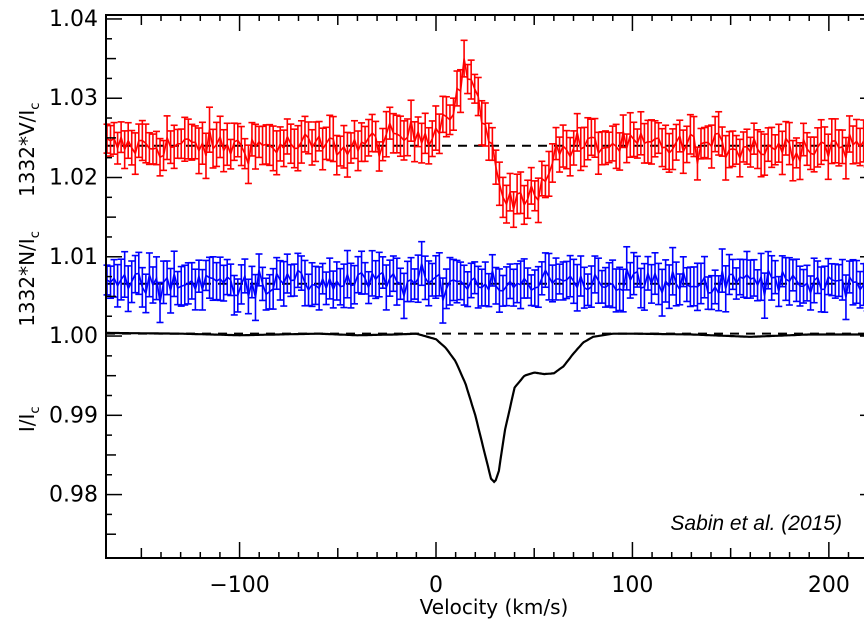 The image size is (864, 632). I want to click on series-null-n, so click(483, 282).